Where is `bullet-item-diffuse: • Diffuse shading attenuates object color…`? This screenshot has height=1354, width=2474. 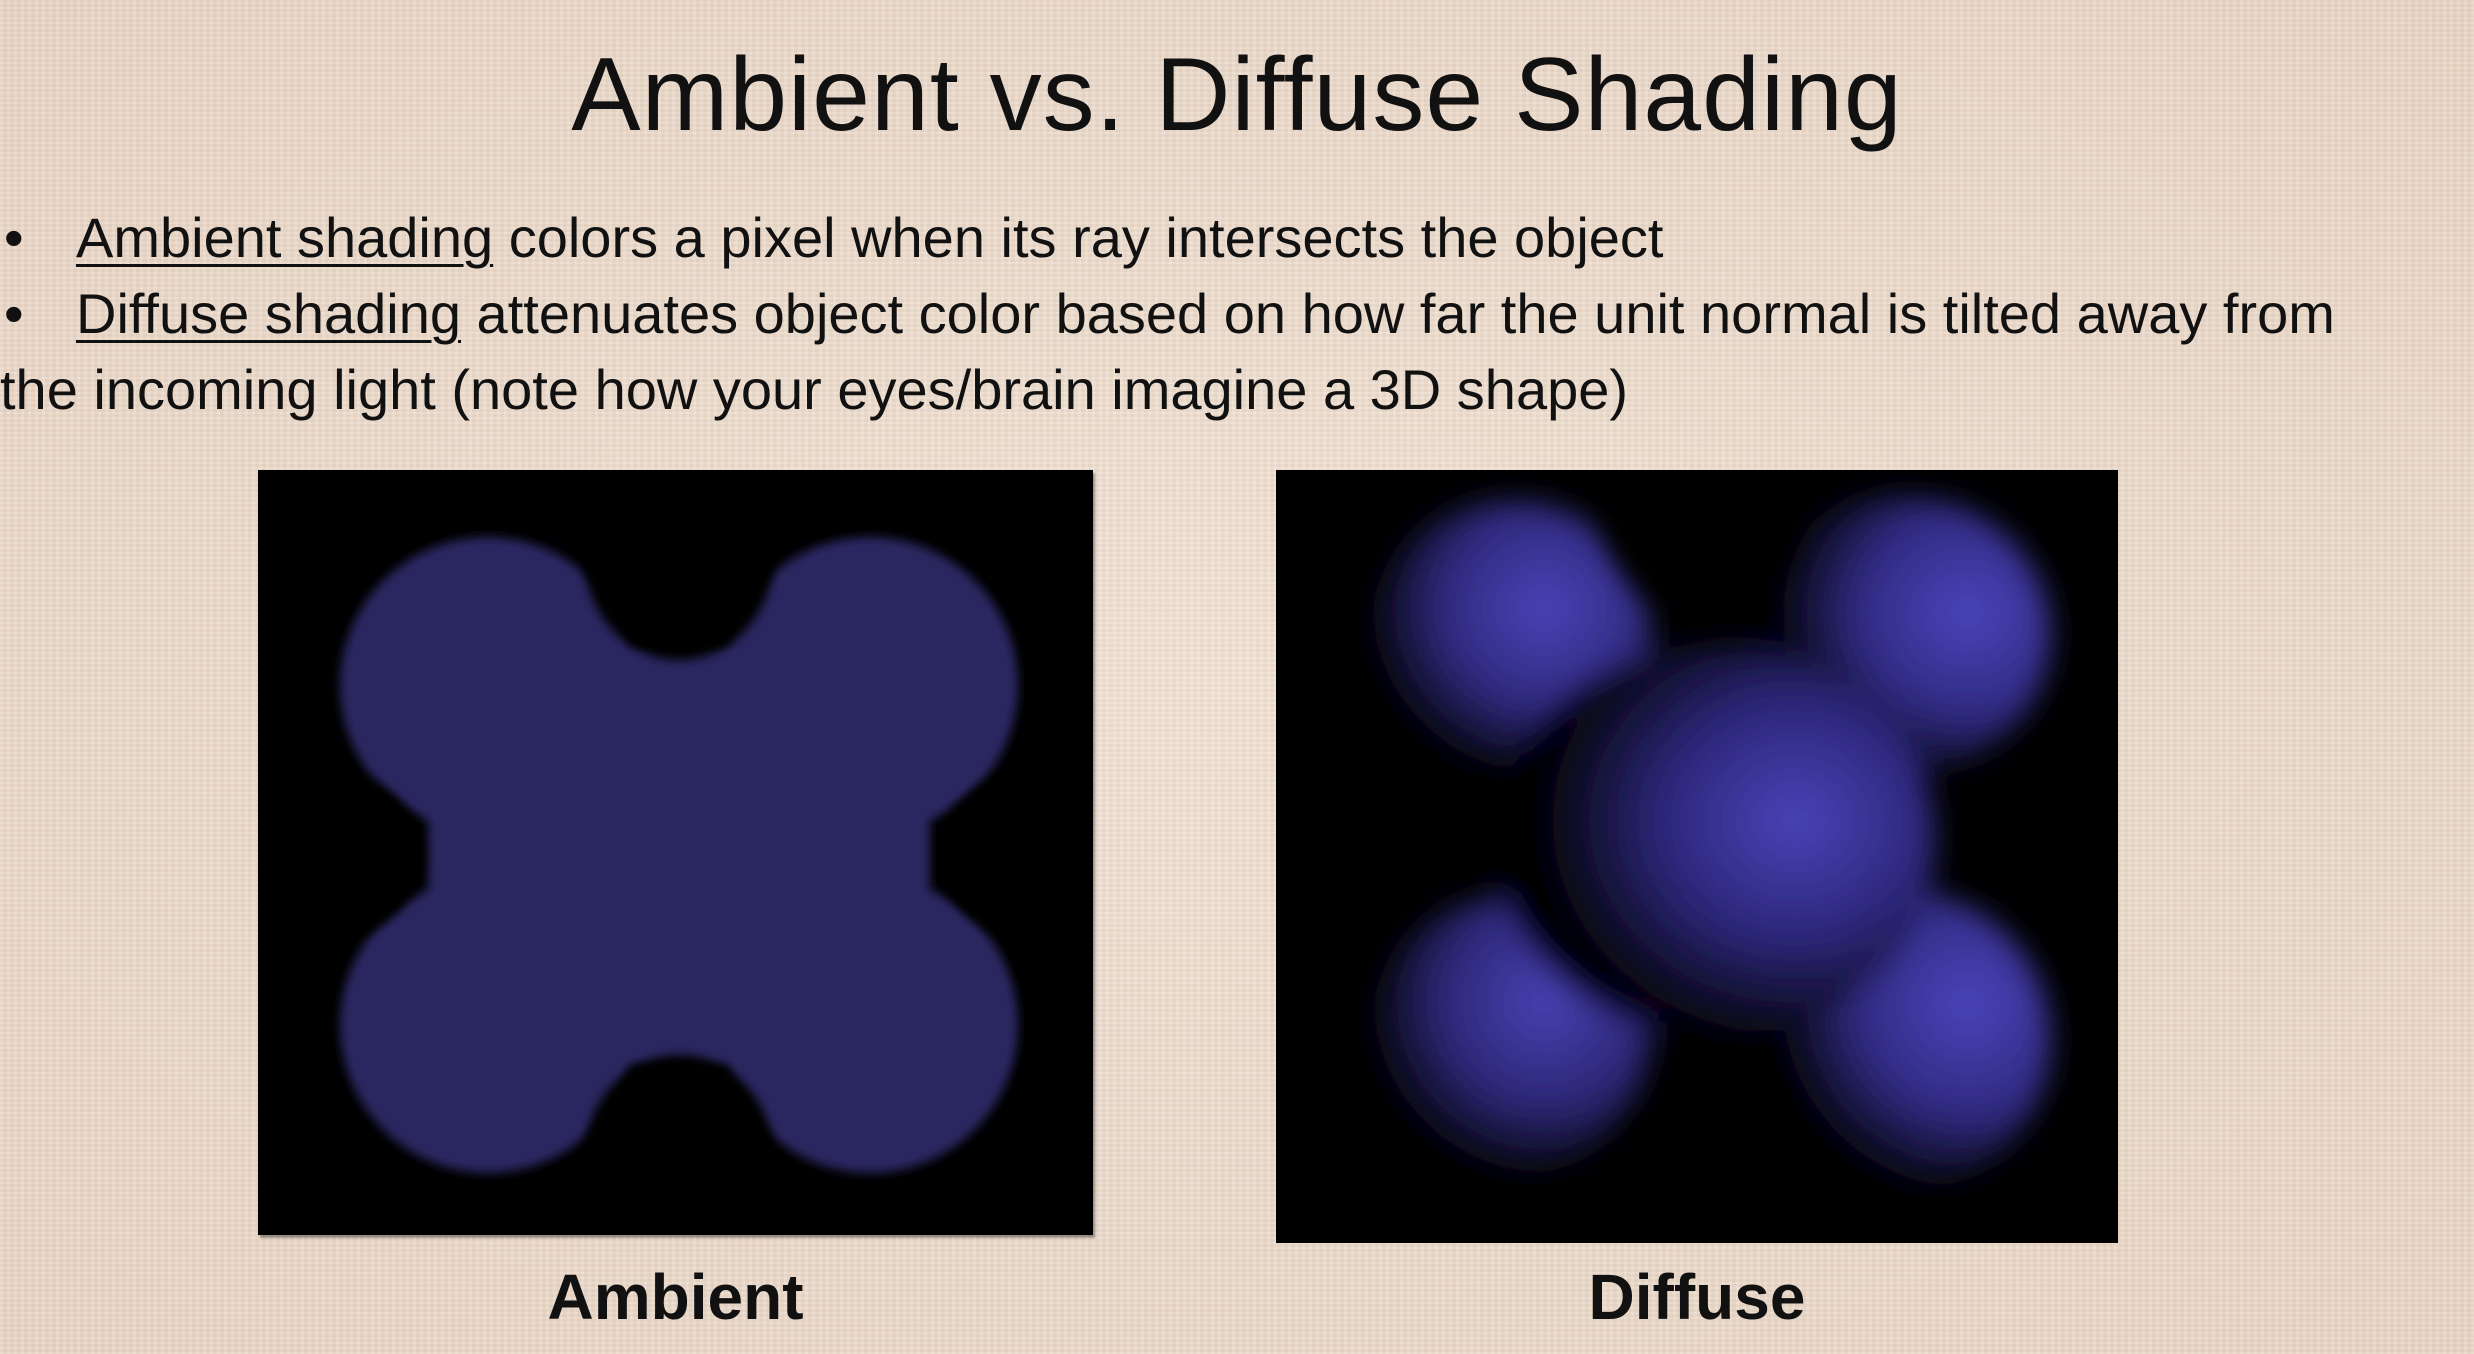 bullet-item-diffuse: • Diffuse shading attenuates object color… is located at coordinates (1220, 314).